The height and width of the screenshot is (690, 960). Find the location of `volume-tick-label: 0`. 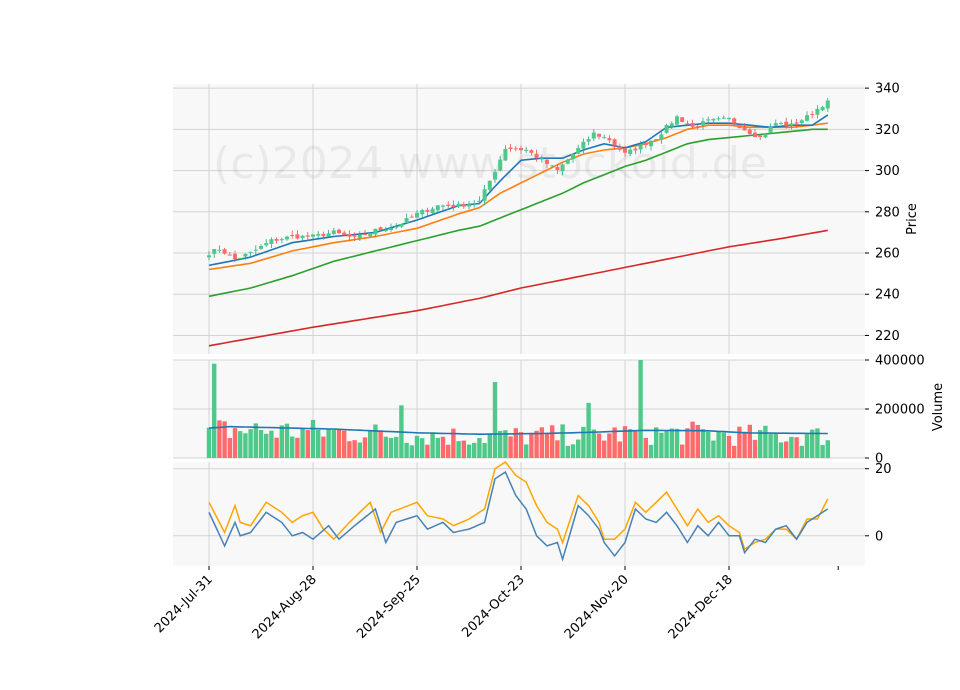

volume-tick-label: 0 is located at coordinates (879, 459).